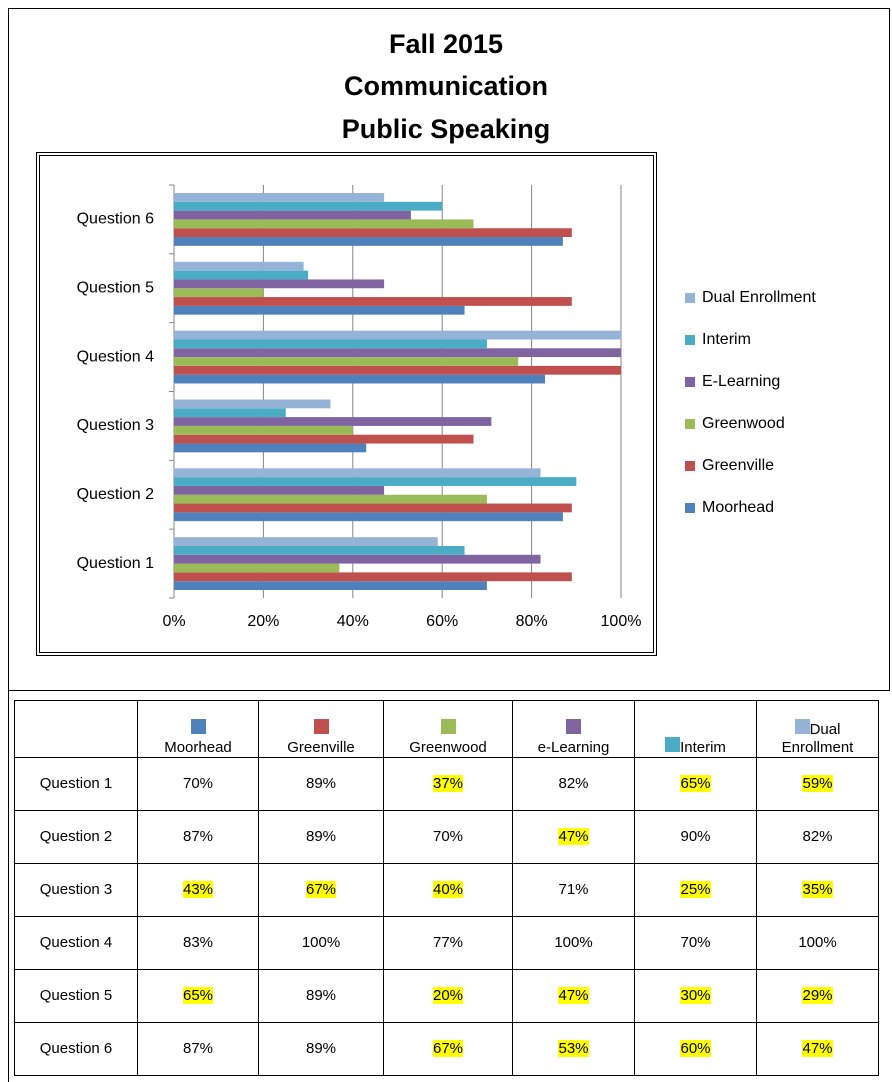  I want to click on header-cell: Dual Enrollment, so click(817, 729).